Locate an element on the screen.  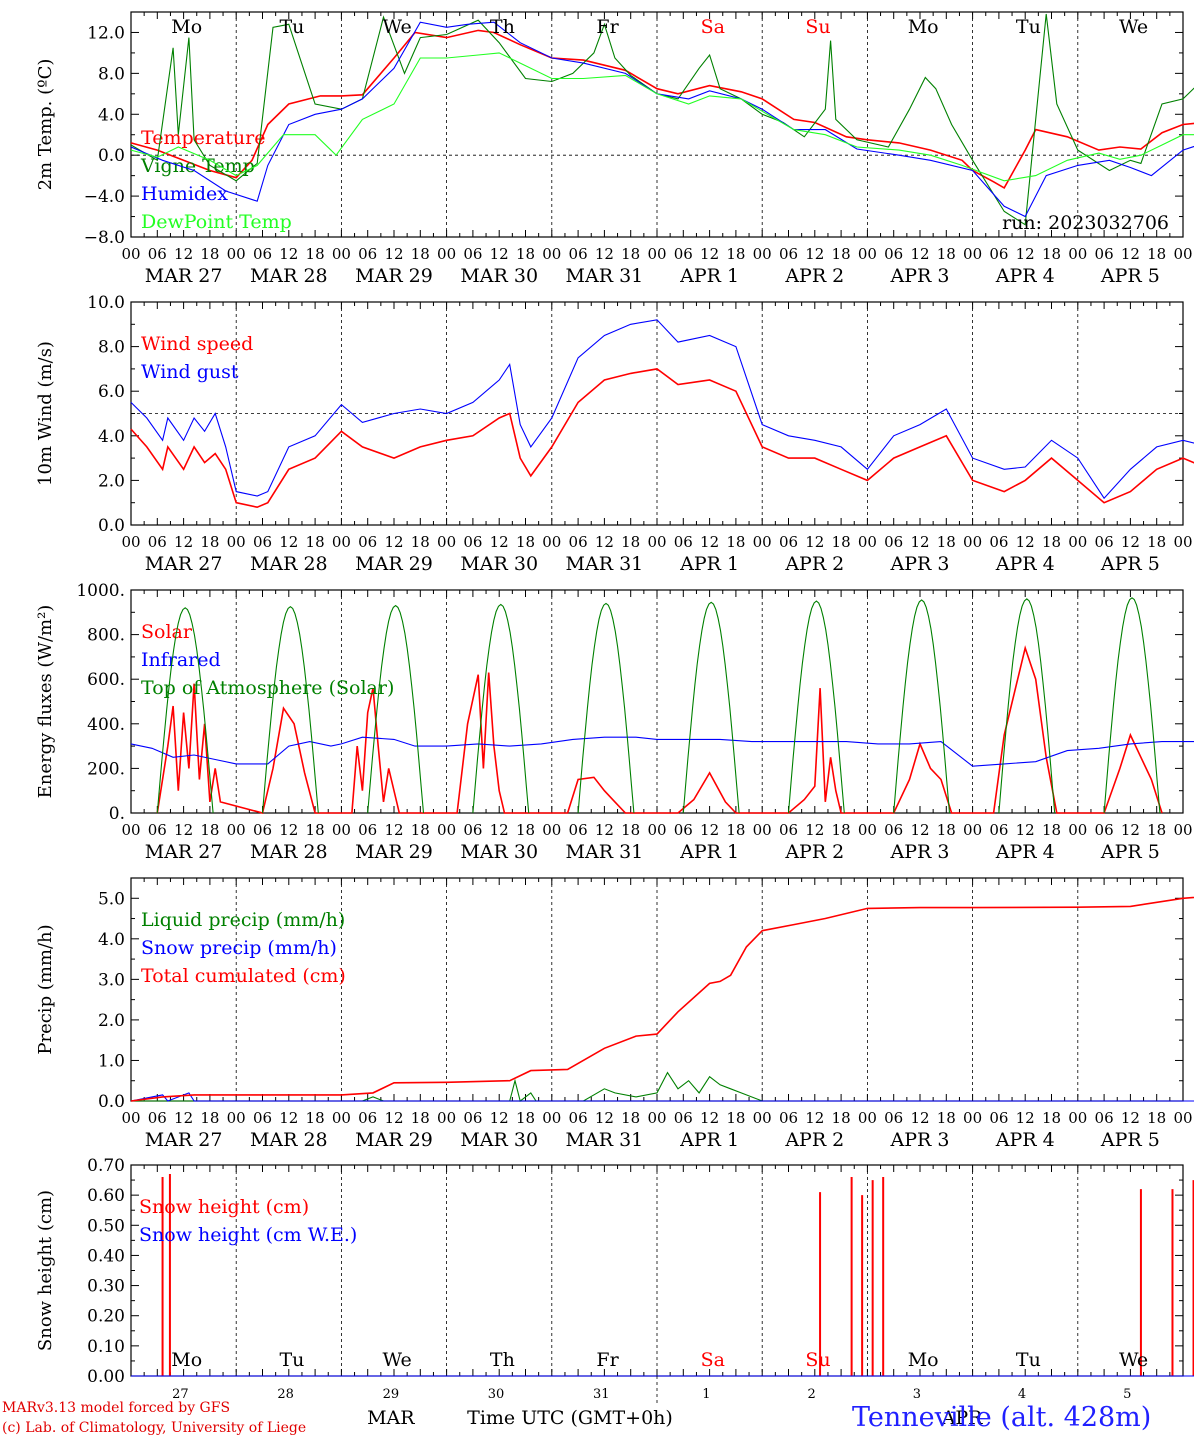
y-axis-label: 10m Wind (m/s) is located at coordinates (45, 413).